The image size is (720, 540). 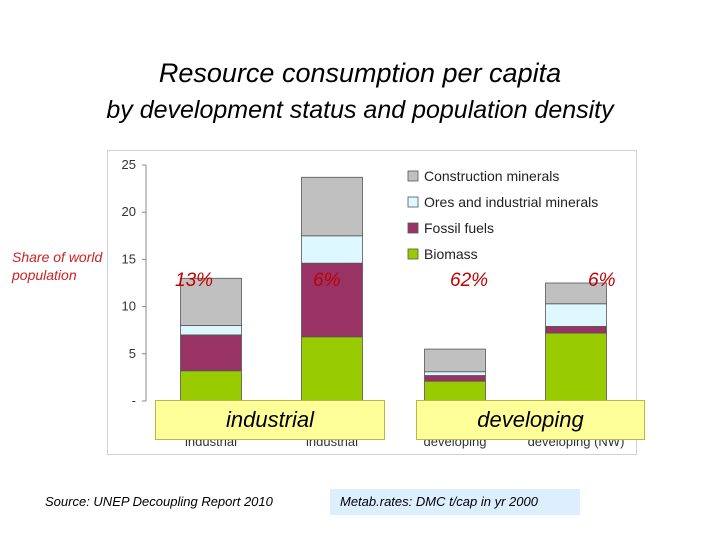 What do you see at coordinates (159, 501) in the screenshot?
I see `source-note: Source: UNEP Decoupling Report 2010` at bounding box center [159, 501].